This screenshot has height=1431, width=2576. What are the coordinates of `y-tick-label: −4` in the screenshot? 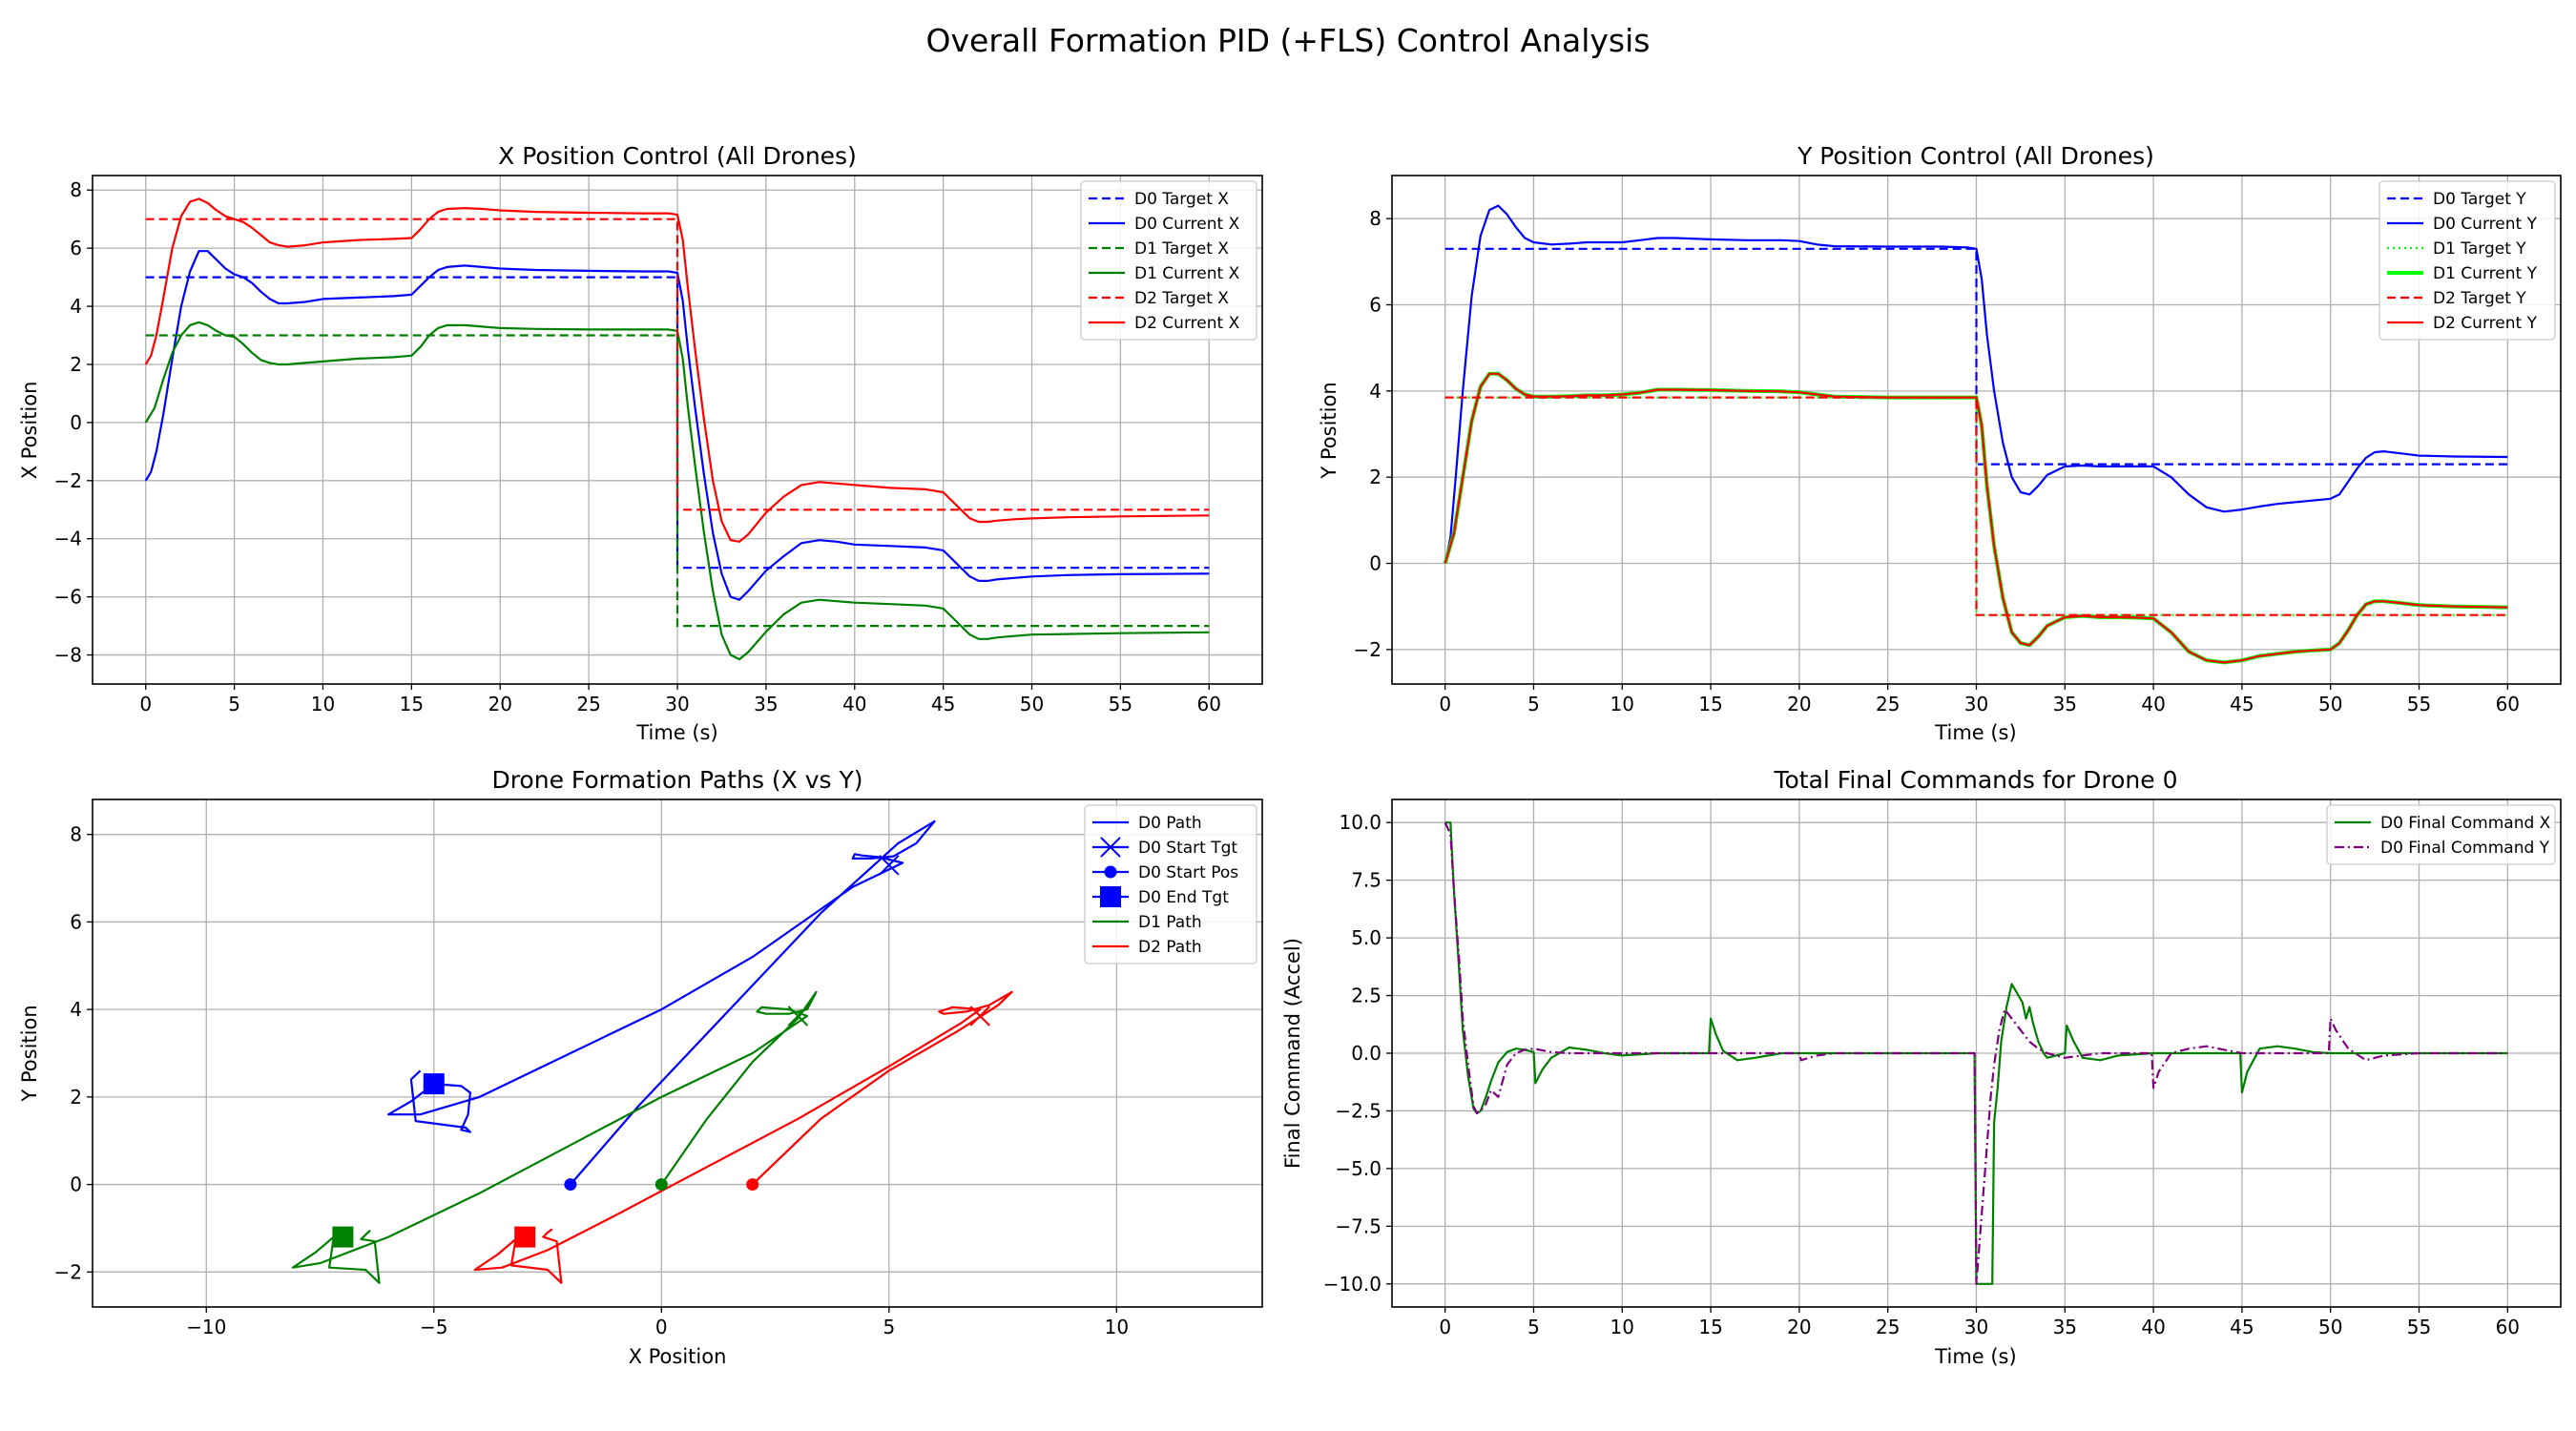 It's located at (68, 539).